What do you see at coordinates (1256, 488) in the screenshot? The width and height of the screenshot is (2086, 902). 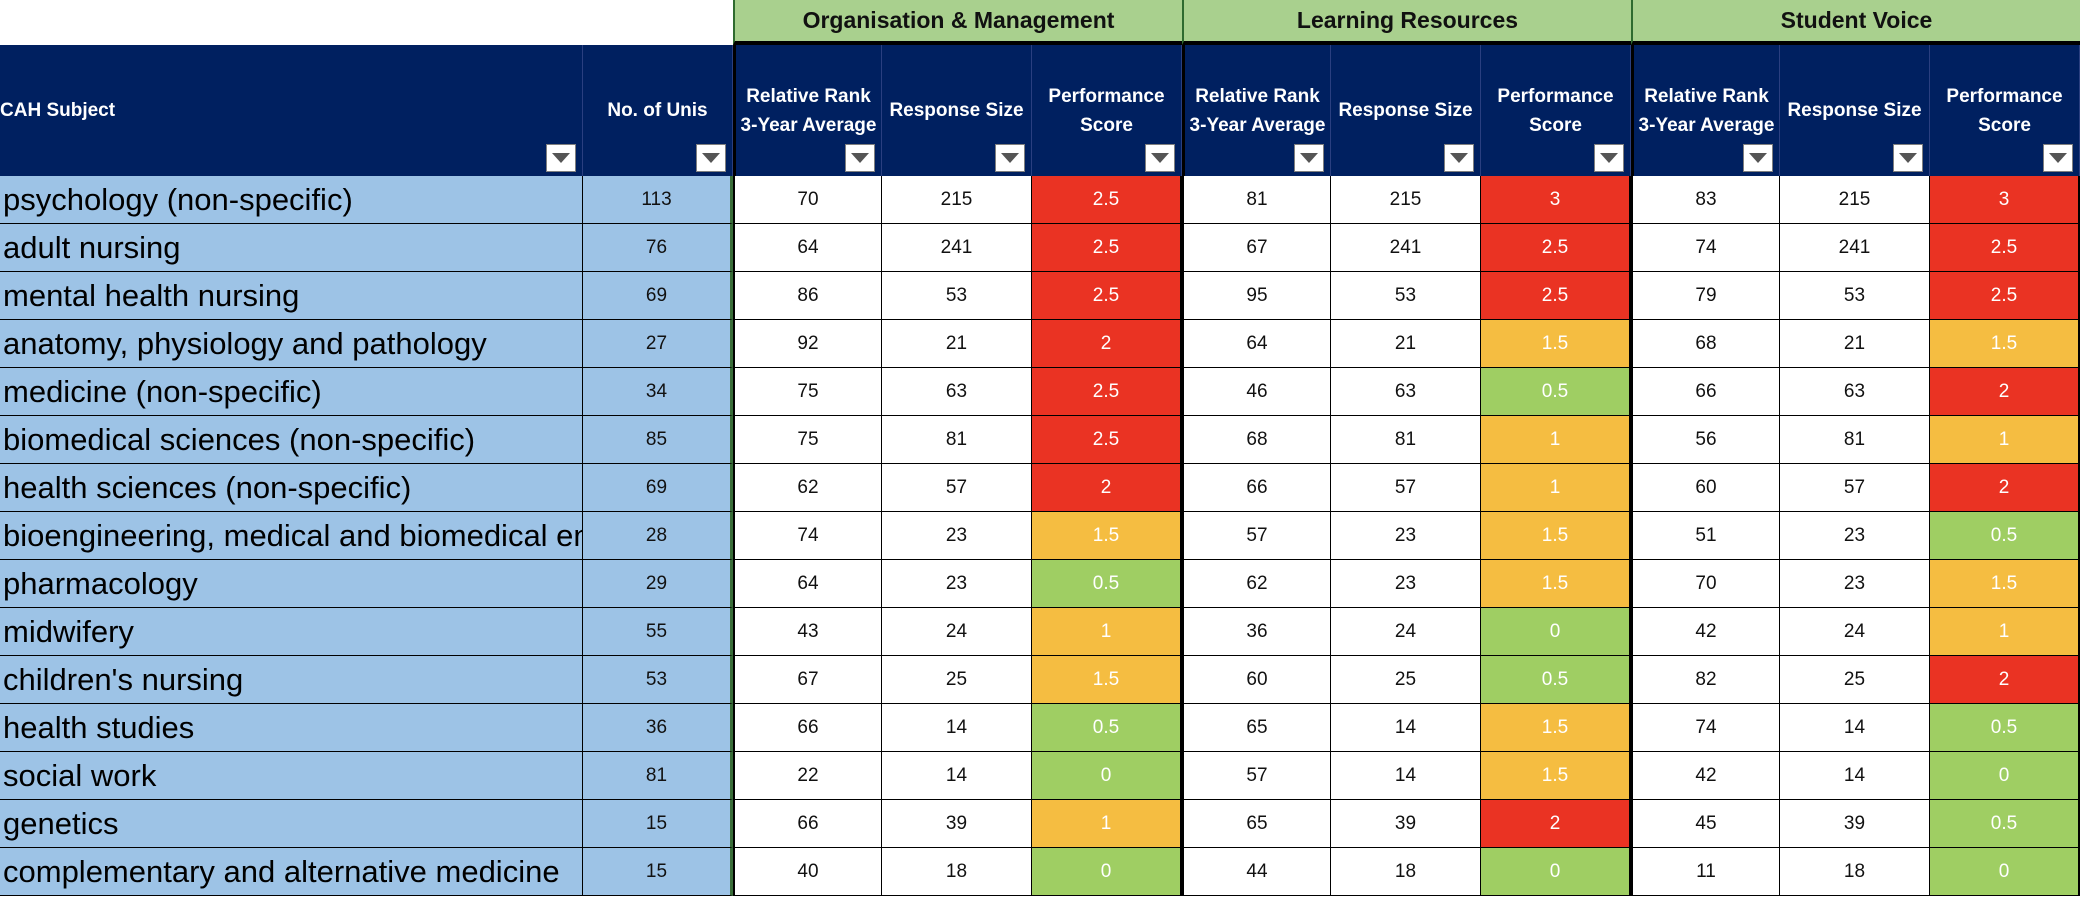 I see `lr-rank-cell: 66` at bounding box center [1256, 488].